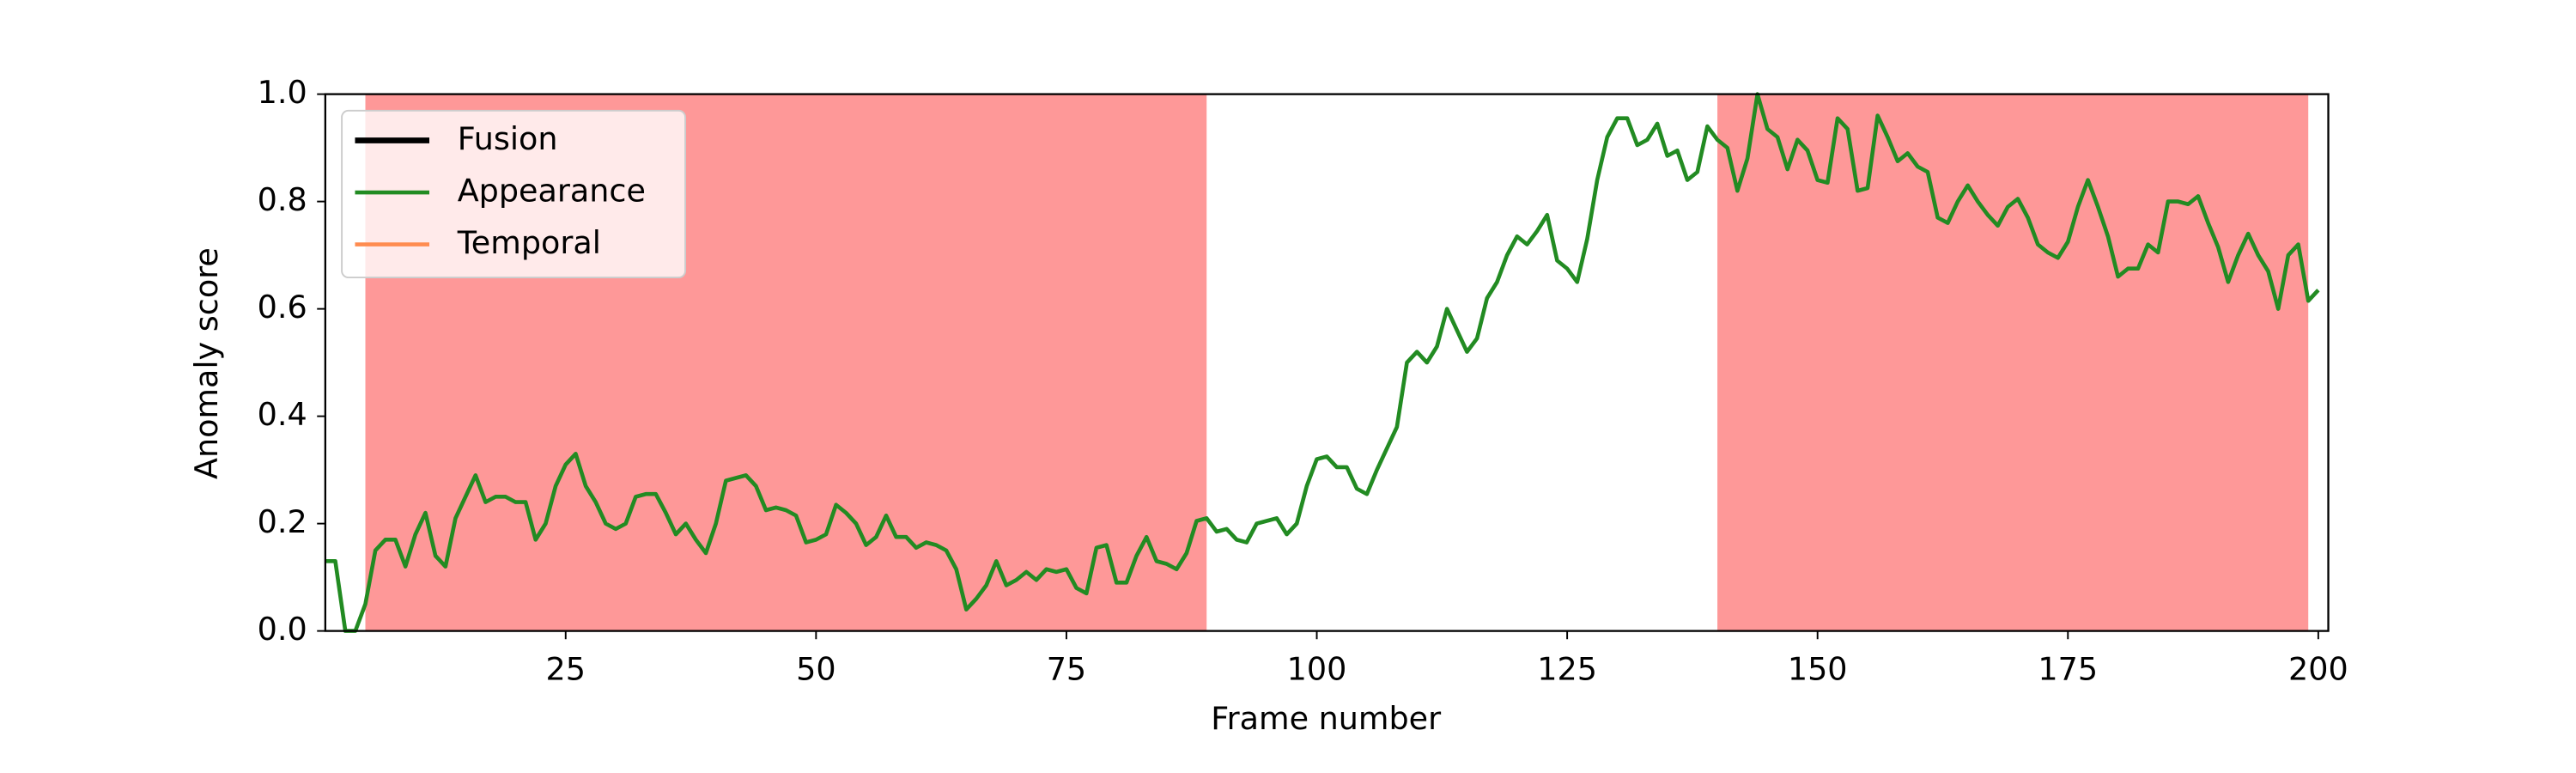 This screenshot has height=773, width=2576. I want to click on y-tick-label: 0.4, so click(282, 414).